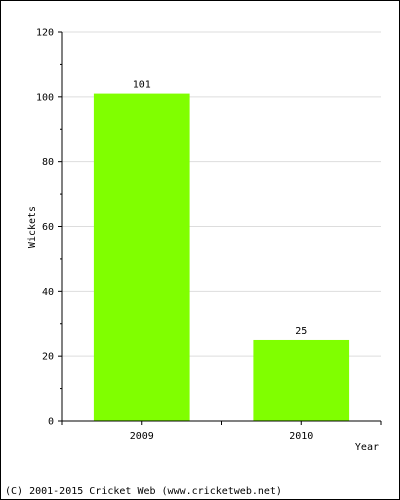  Describe the element at coordinates (367, 447) in the screenshot. I see `x-axis-label: Year` at that location.